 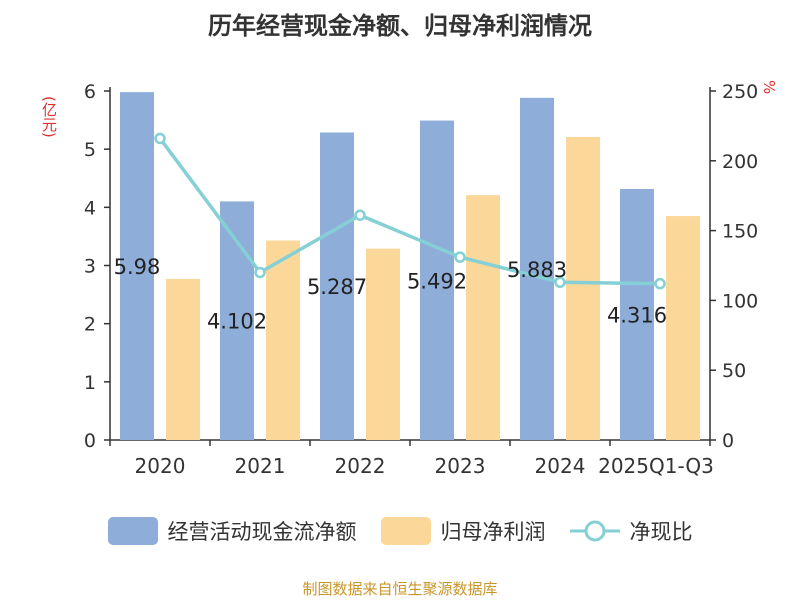 What do you see at coordinates (132, 531) in the screenshot?
I see `legend-swatch-cash` at bounding box center [132, 531].